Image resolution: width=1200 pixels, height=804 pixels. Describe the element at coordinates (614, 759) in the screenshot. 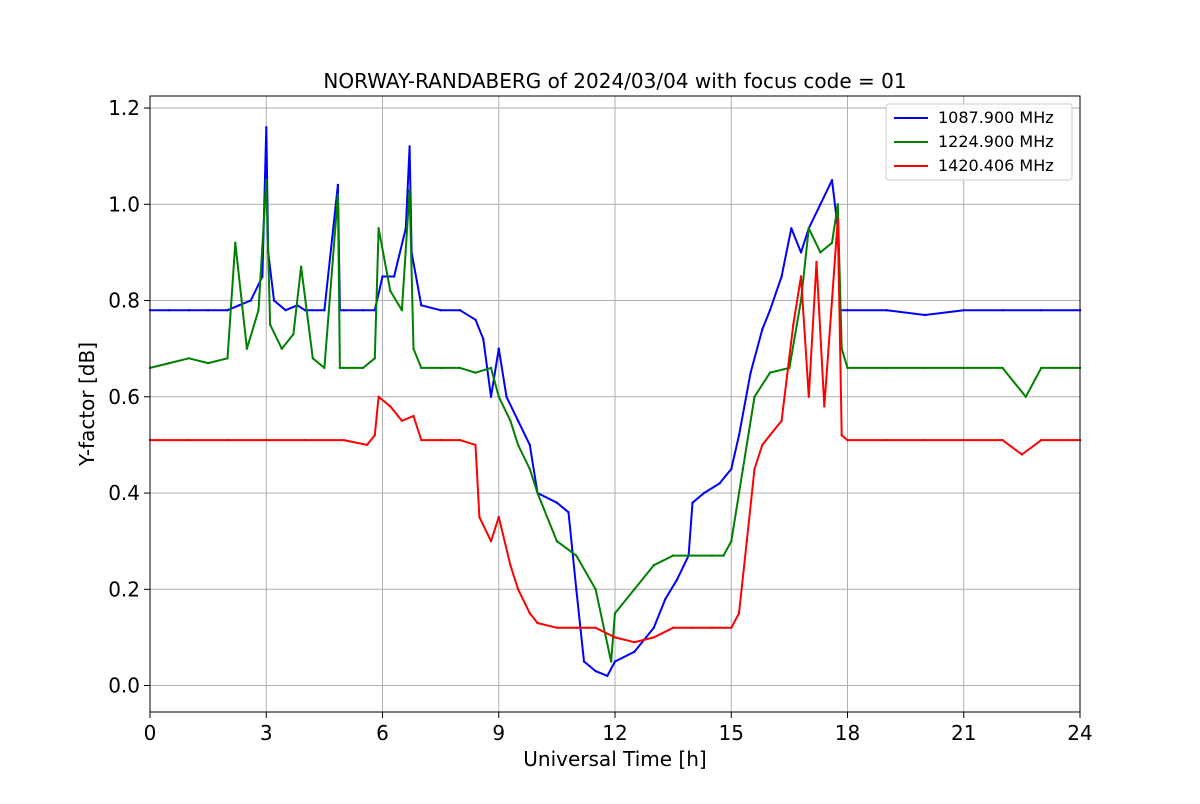

I see `x-axis-label: Universal Time [h]` at that location.